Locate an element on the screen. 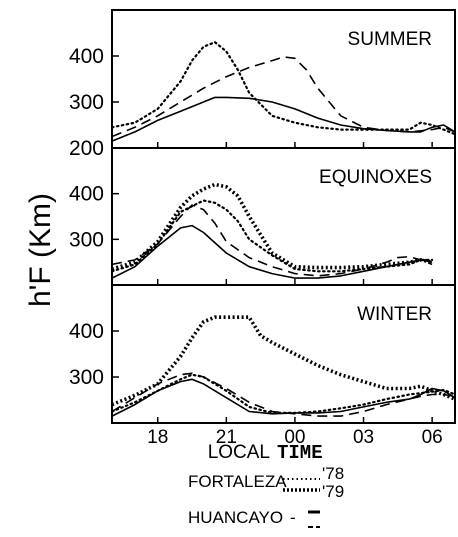 Image resolution: width=458 pixels, height=537 pixels. x-tick-label: 00 is located at coordinates (294, 437).